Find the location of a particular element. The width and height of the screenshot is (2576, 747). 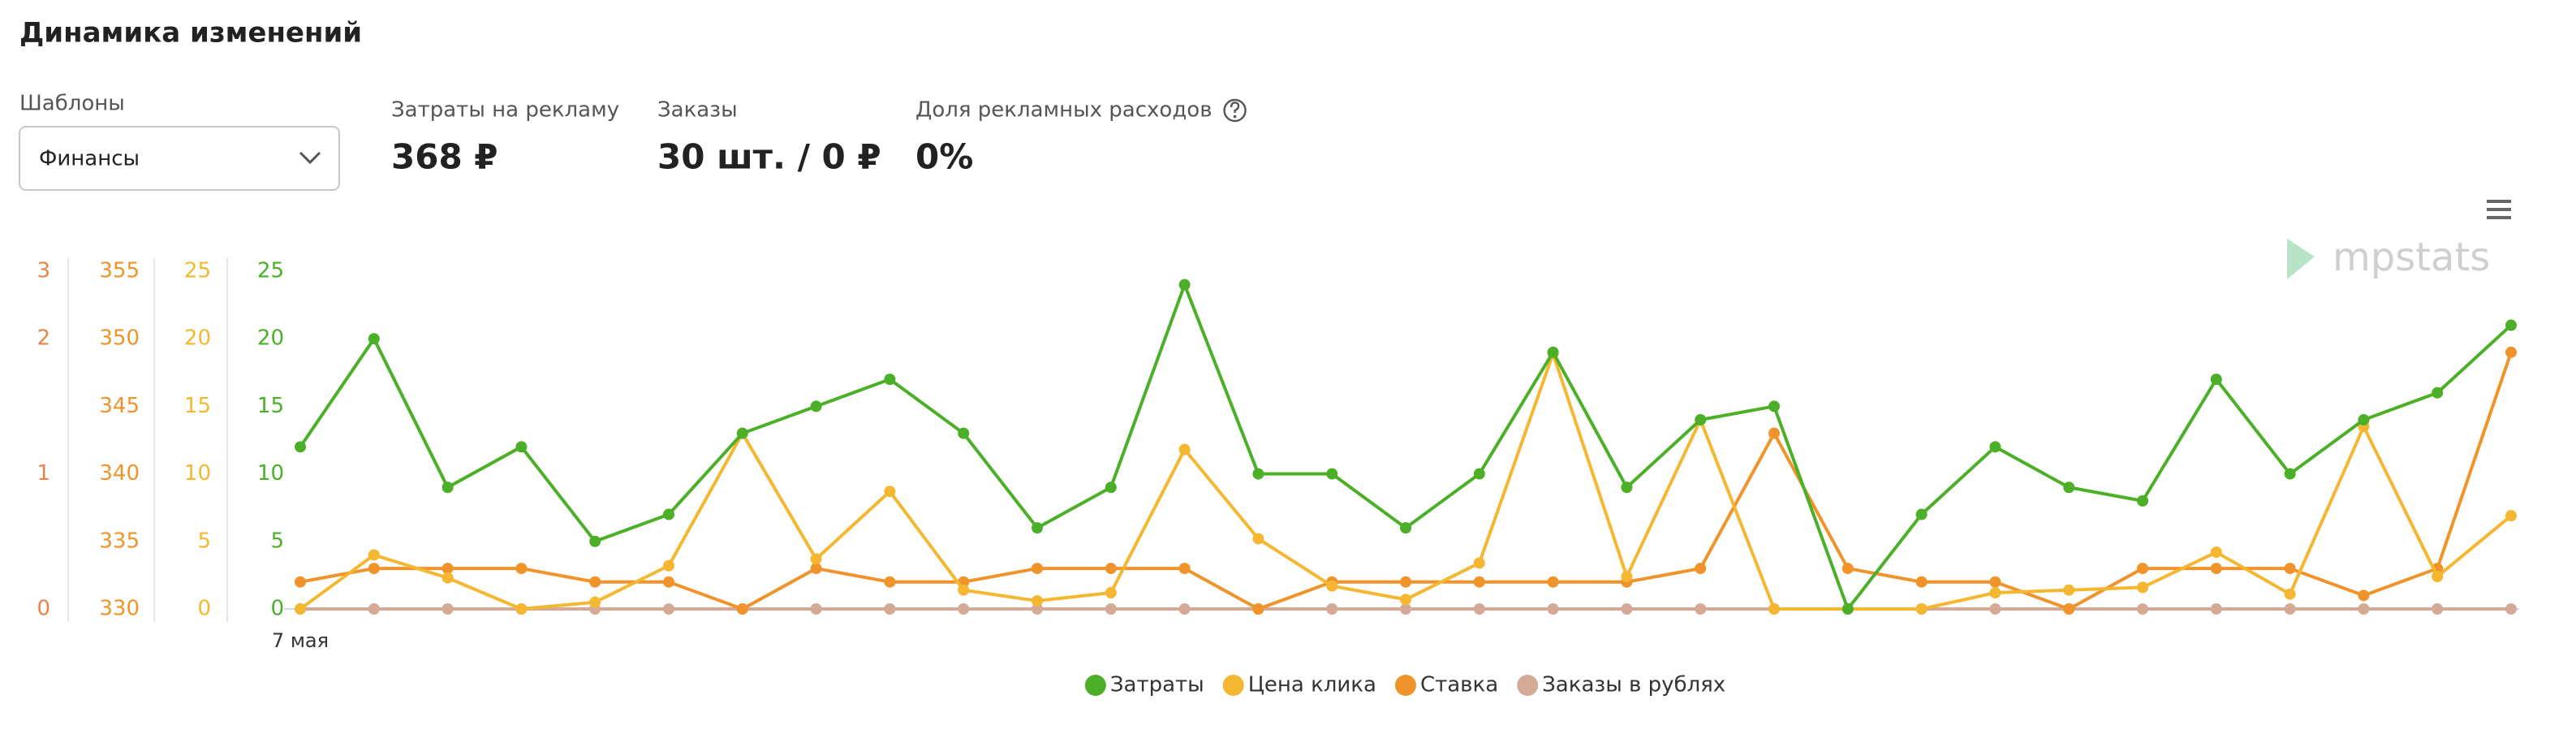

legend-item: Цена клика is located at coordinates (1299, 685).